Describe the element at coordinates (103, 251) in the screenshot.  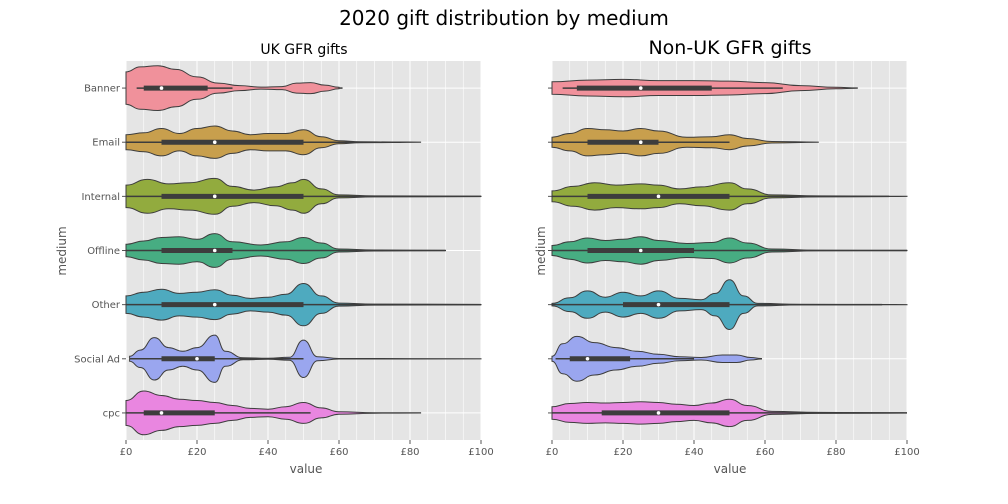
I see `y-tick-label-offline: Offline` at that location.